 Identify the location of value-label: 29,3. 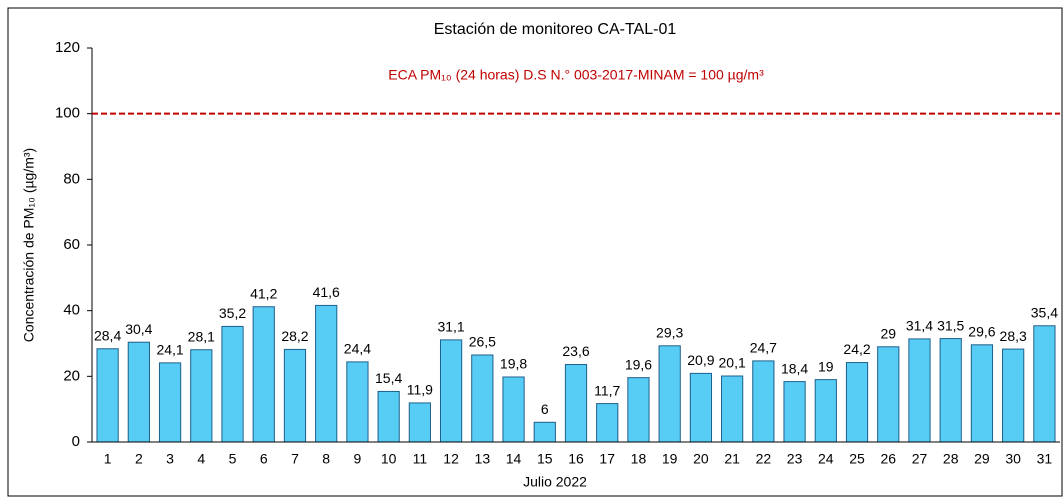
(669, 333).